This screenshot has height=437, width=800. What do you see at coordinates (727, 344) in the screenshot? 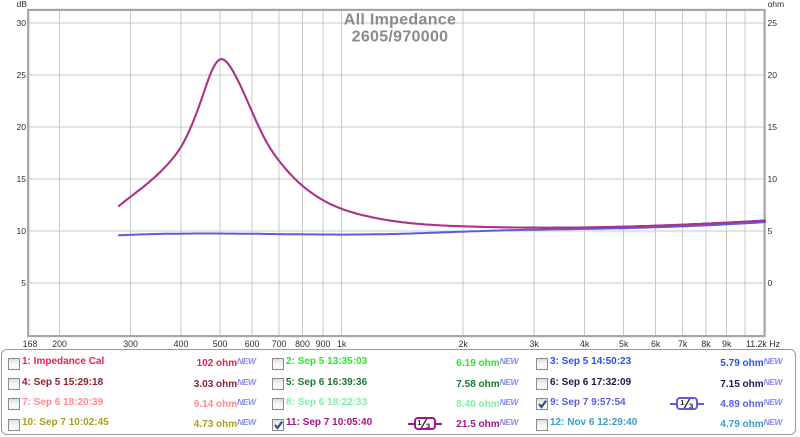
I see `svg-text: 9k` at bounding box center [727, 344].